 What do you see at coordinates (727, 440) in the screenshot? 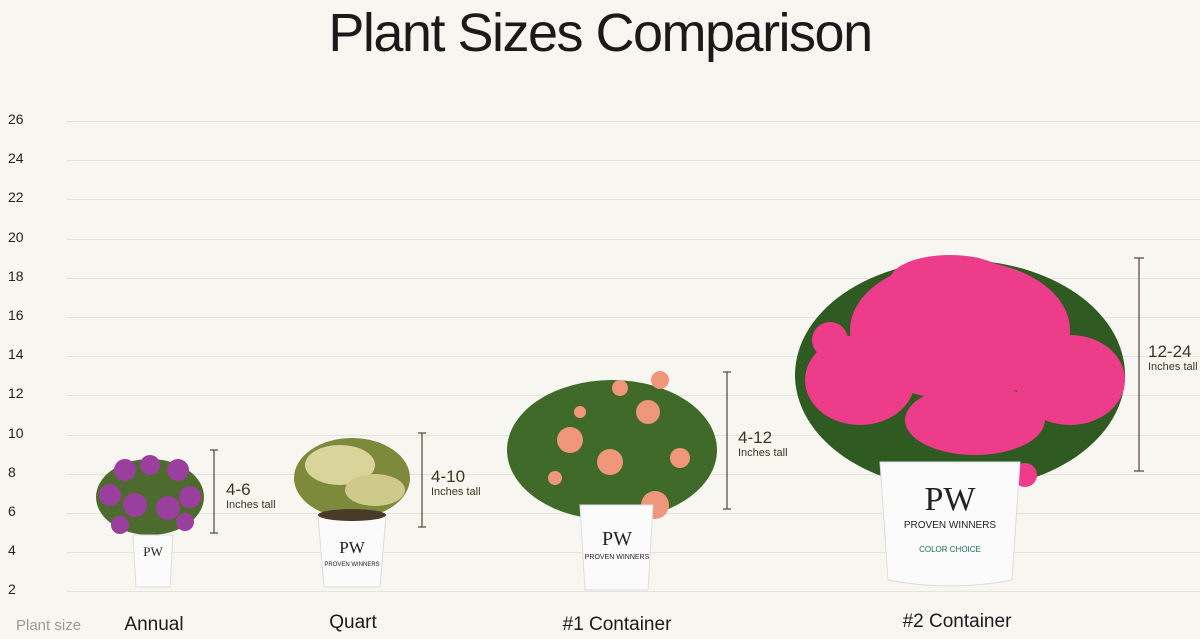
I see `range-bar-1-container` at bounding box center [727, 440].